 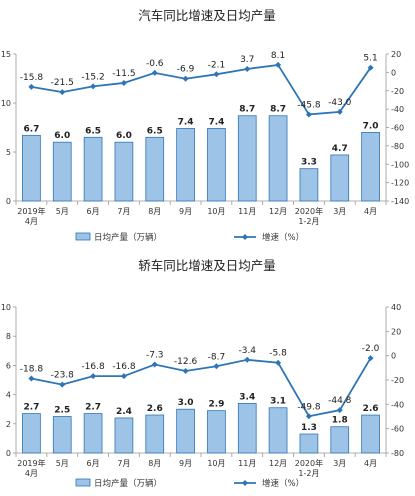 What do you see at coordinates (8, 336) in the screenshot?
I see `left-tick-label: 8` at bounding box center [8, 336].